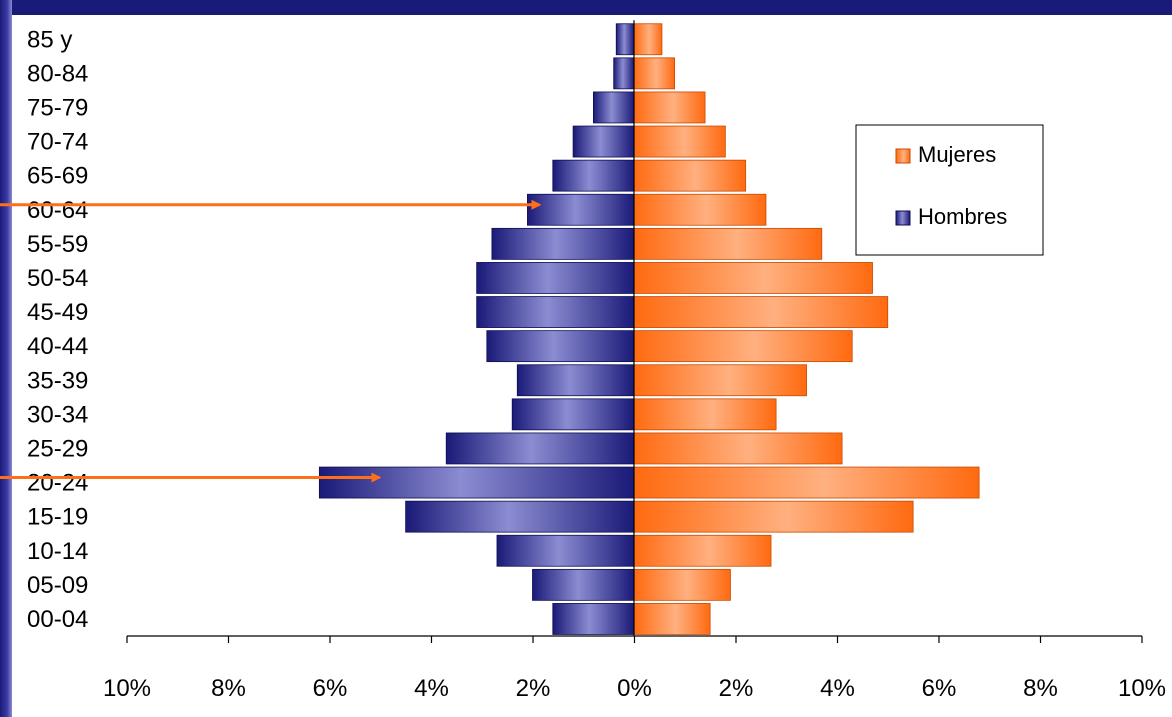  I want to click on category-label: 65-69, so click(57, 176).